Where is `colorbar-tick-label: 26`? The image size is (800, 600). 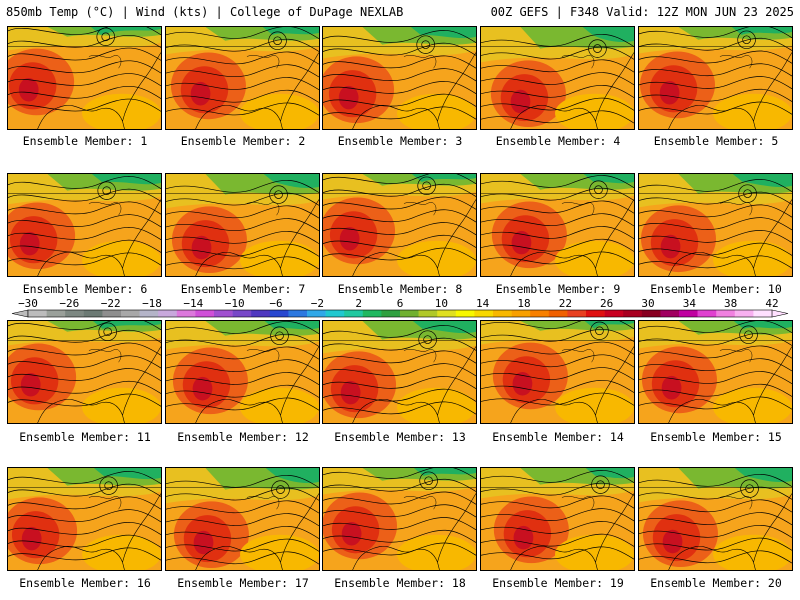
colorbar-tick-label: 26 is located at coordinates (606, 304).